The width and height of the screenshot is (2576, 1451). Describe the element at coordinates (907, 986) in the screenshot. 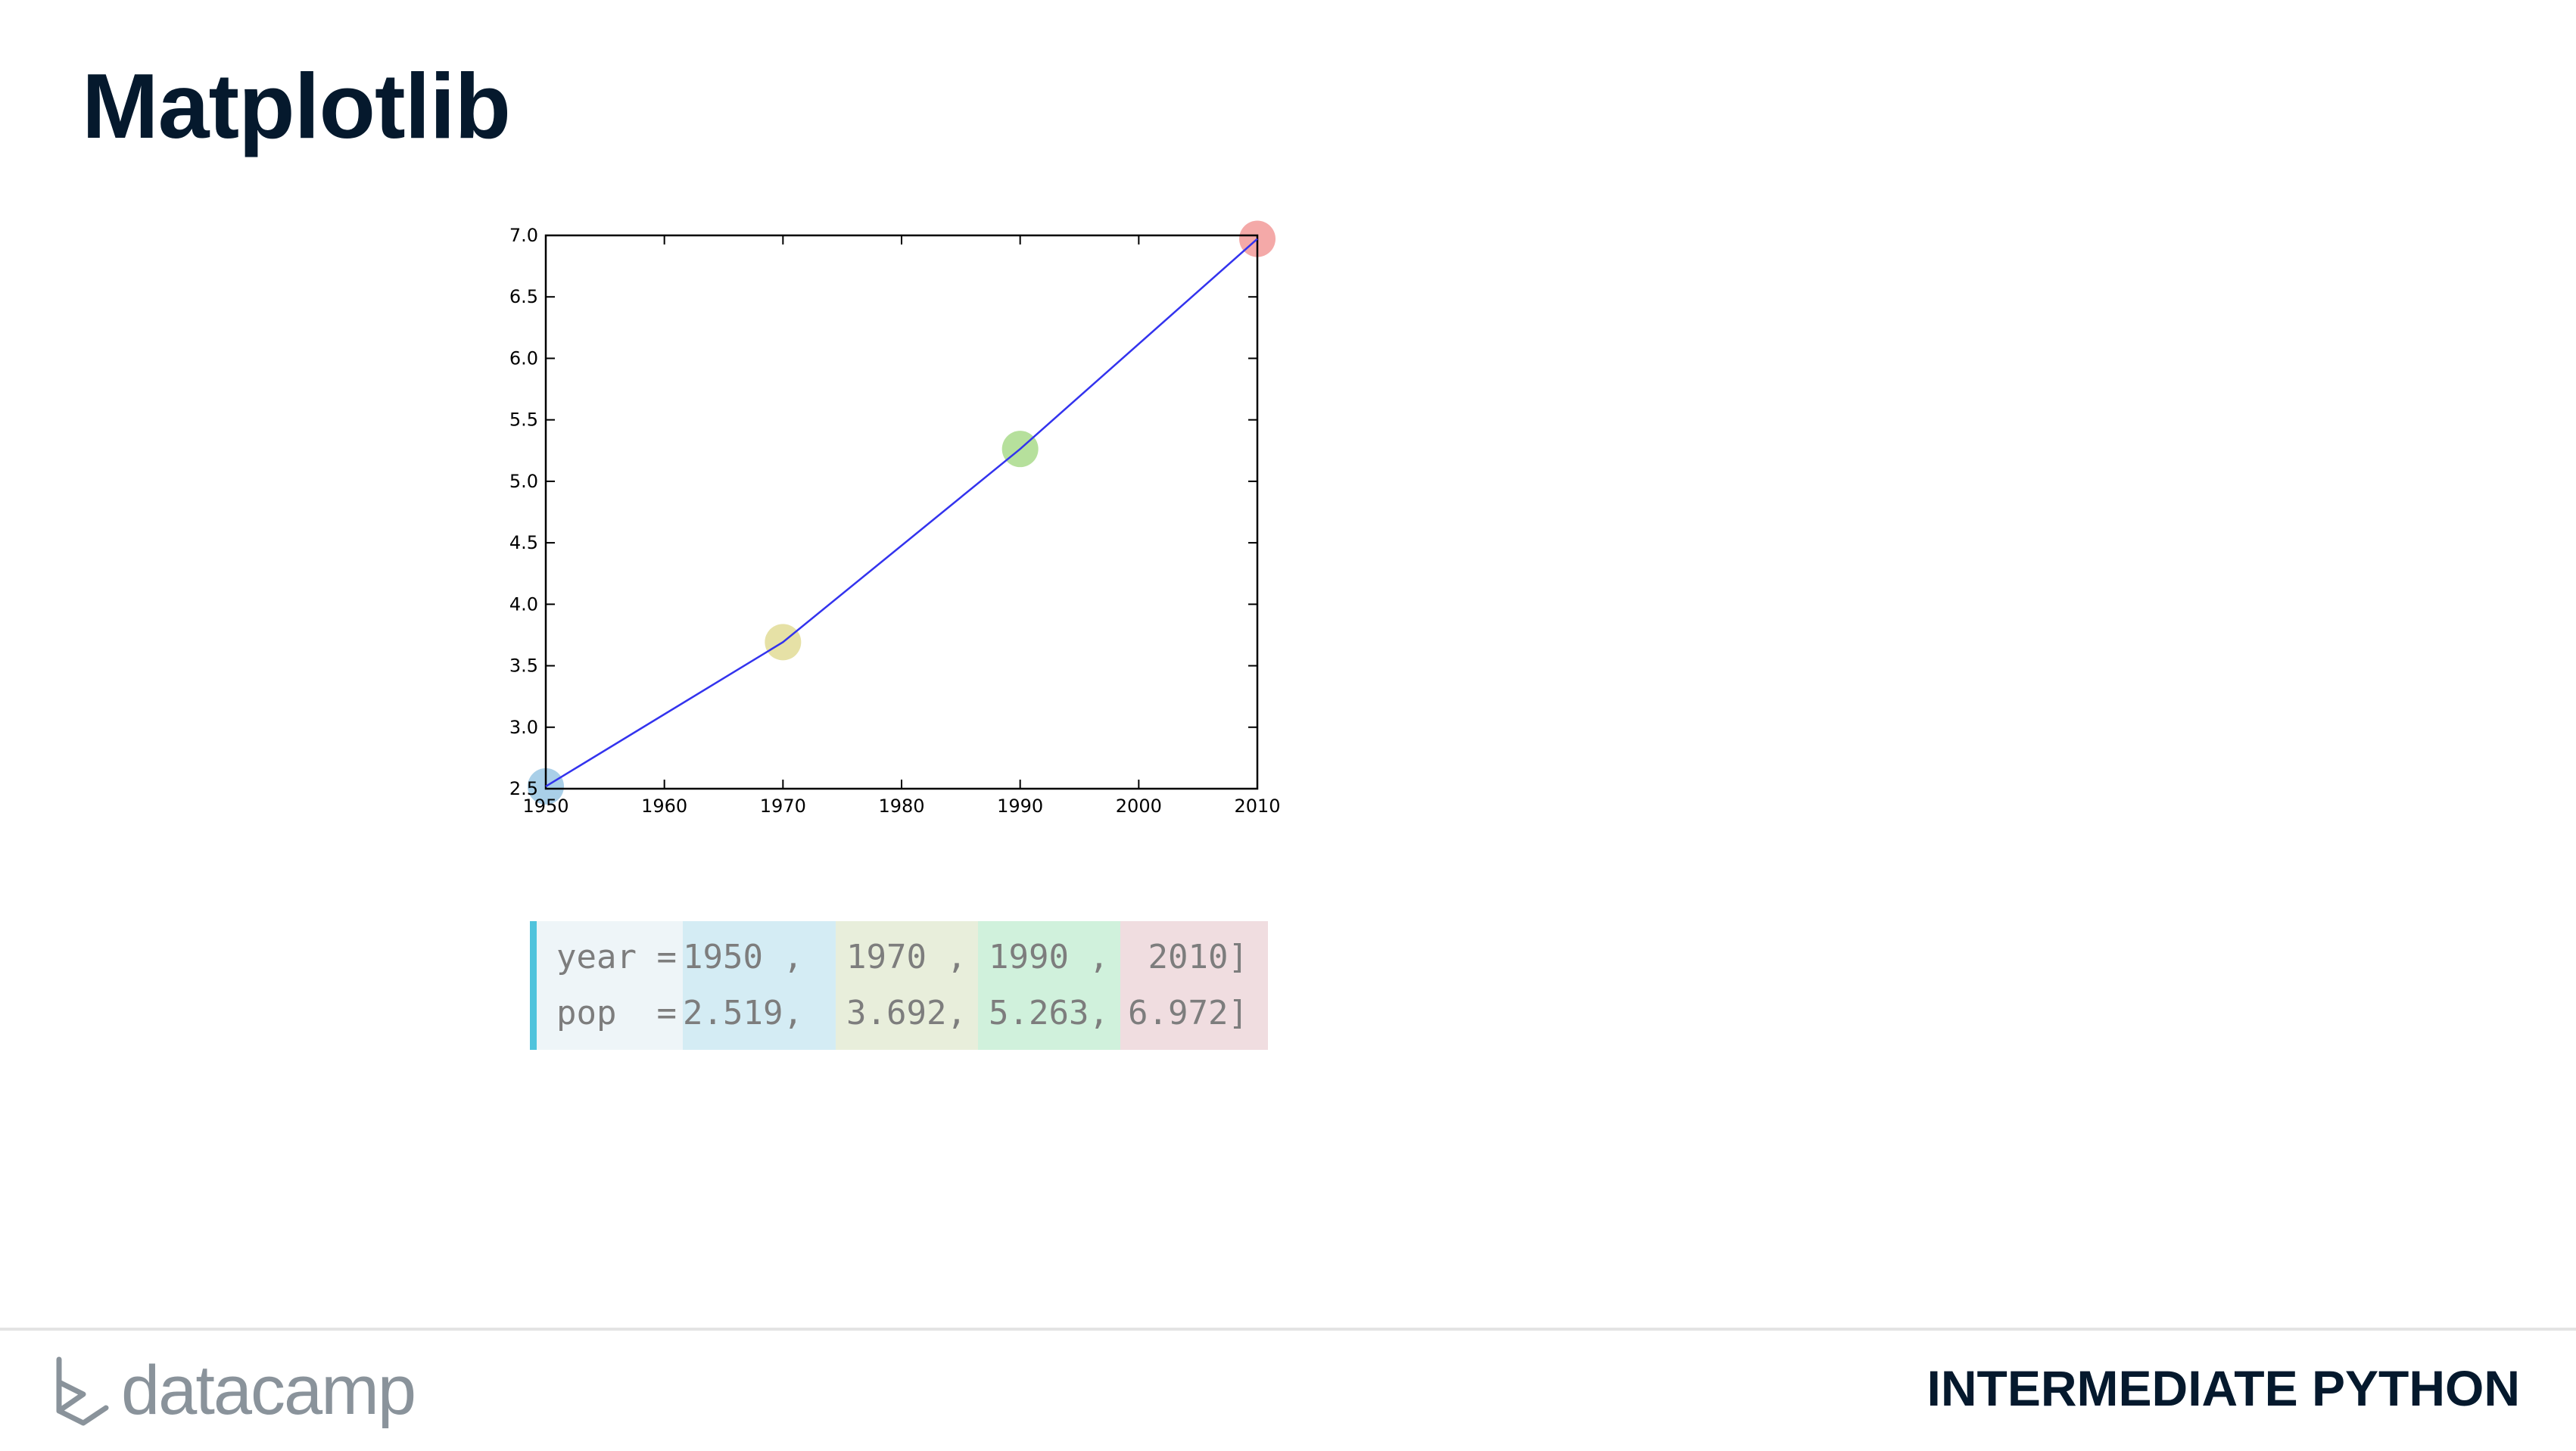

I see `code-column-1970: 1970 , 3.692,` at that location.